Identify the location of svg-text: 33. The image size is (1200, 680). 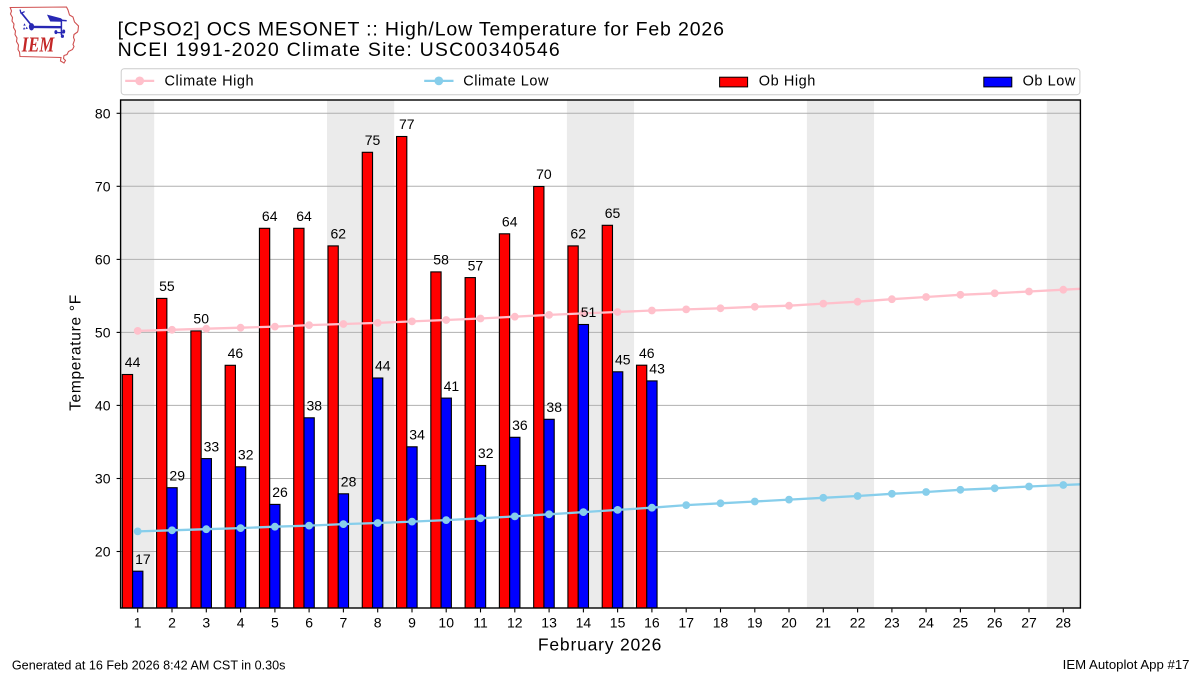
(212, 446).